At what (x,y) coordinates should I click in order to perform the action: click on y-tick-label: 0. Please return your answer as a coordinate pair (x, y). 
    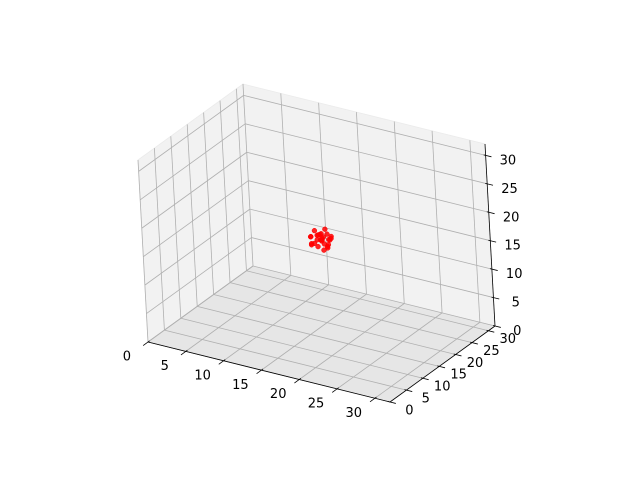
    Looking at the image, I should click on (409, 410).